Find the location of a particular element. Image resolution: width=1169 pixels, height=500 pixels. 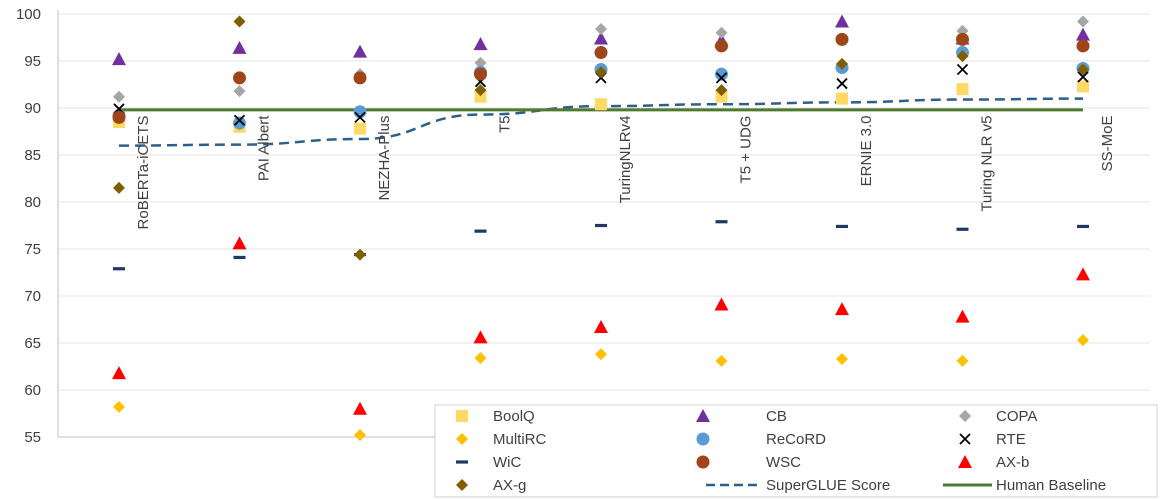

series-wic is located at coordinates (601, 245).